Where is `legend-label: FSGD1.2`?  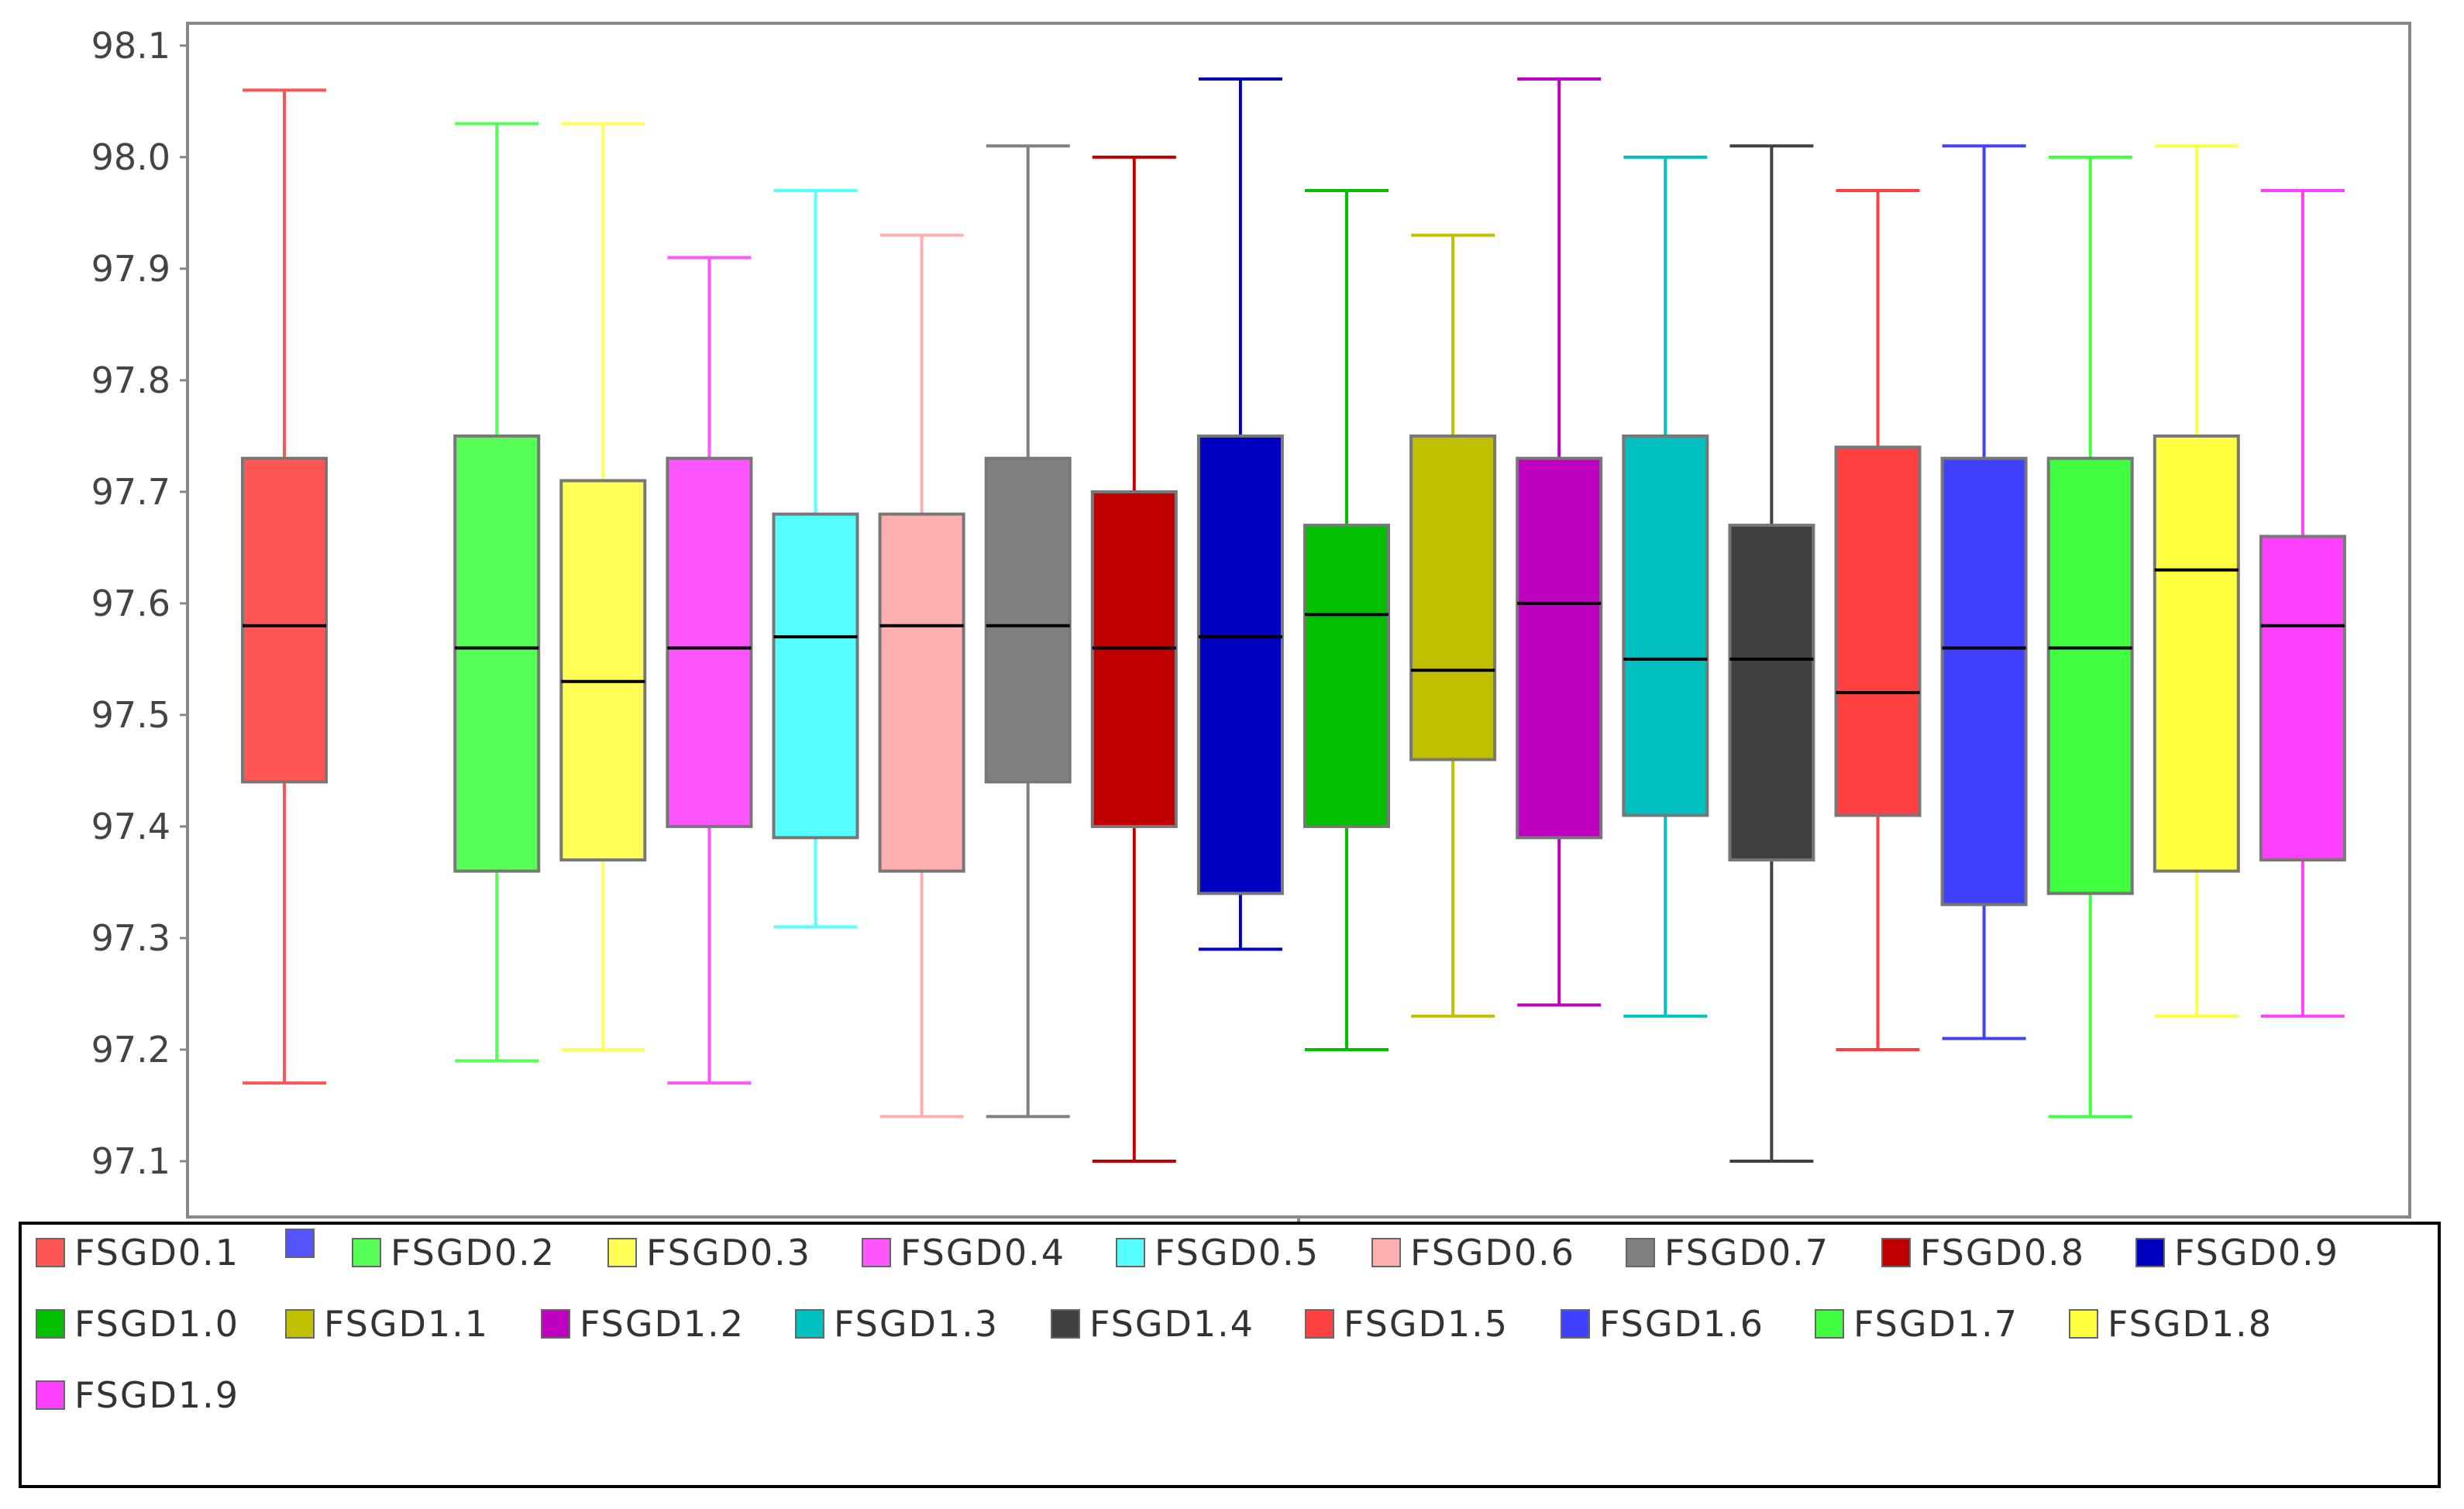 legend-label: FSGD1.2 is located at coordinates (662, 1324).